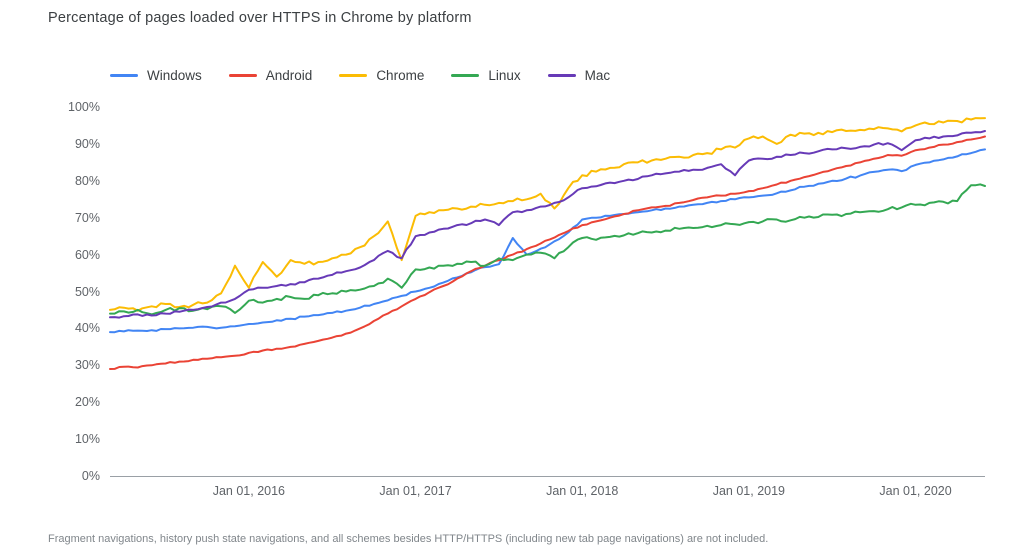  I want to click on y-tick-label-100: 100%, so click(84, 107).